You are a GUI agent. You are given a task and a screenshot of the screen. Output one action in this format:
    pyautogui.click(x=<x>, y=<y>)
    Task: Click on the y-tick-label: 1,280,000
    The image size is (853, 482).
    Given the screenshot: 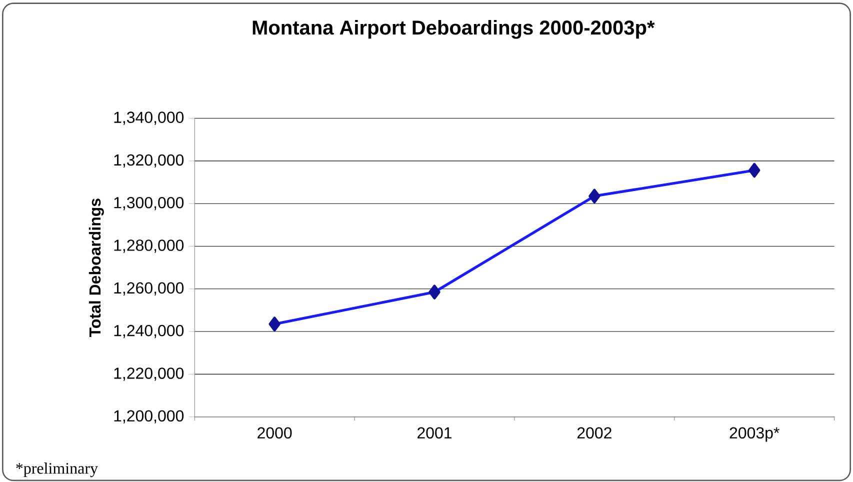 What is the action you would take?
    pyautogui.click(x=149, y=246)
    